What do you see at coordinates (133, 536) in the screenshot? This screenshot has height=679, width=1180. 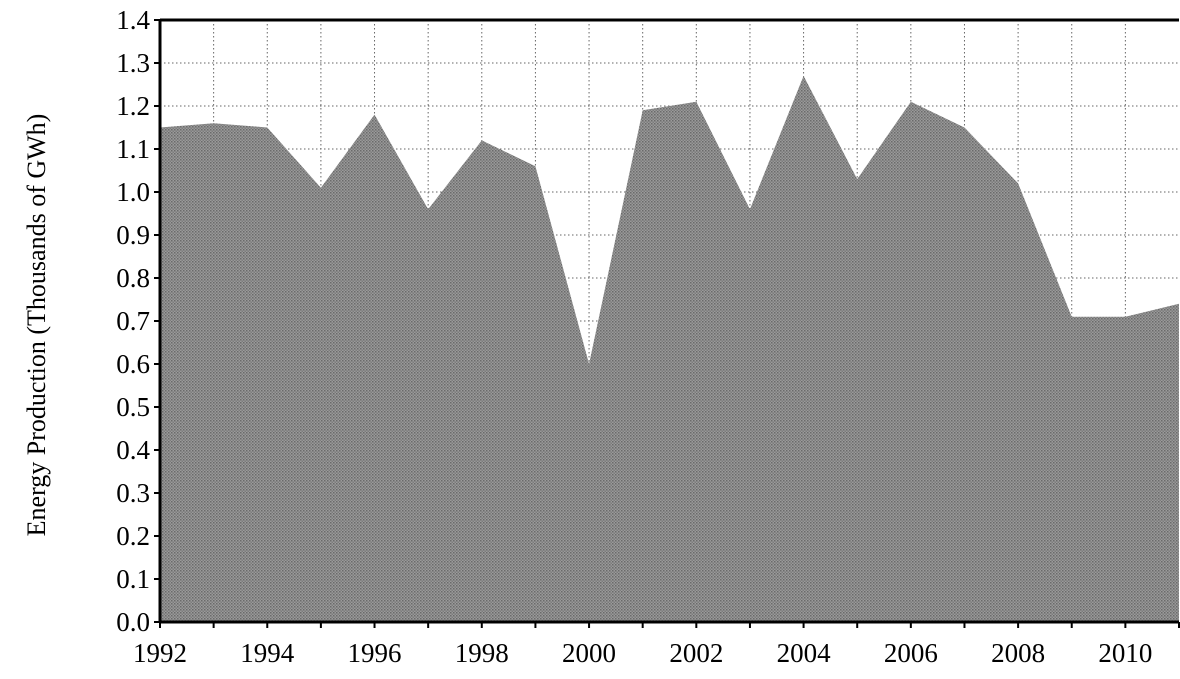 I see `y-tick-label: 0.2` at bounding box center [133, 536].